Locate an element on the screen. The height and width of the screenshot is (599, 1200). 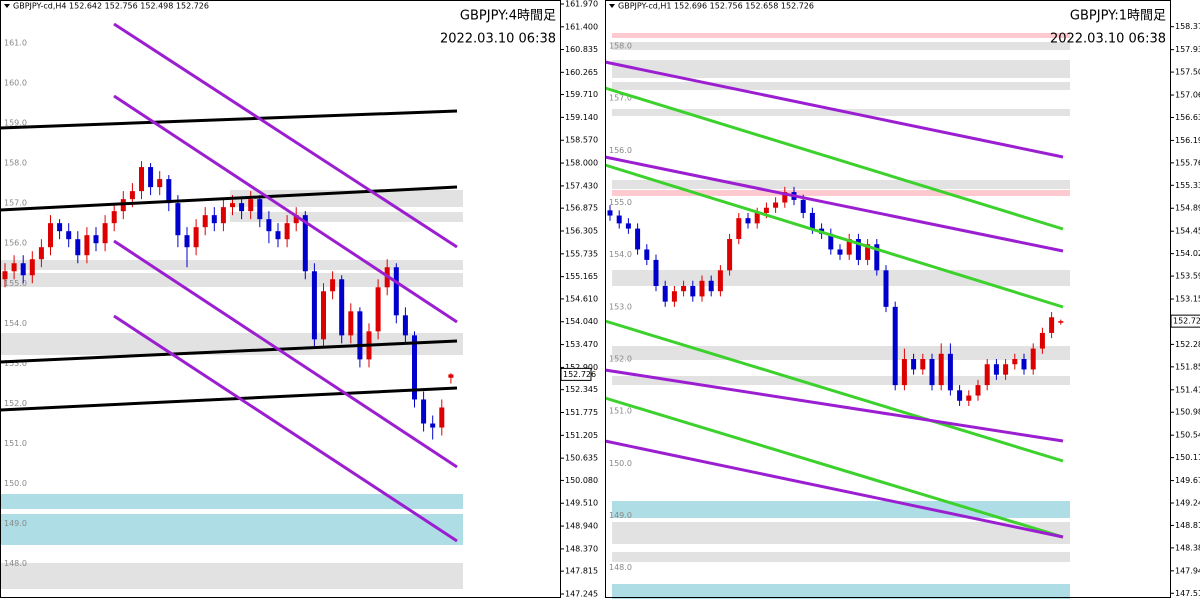
y-tick-label: 153.590 is located at coordinates (1187, 276).